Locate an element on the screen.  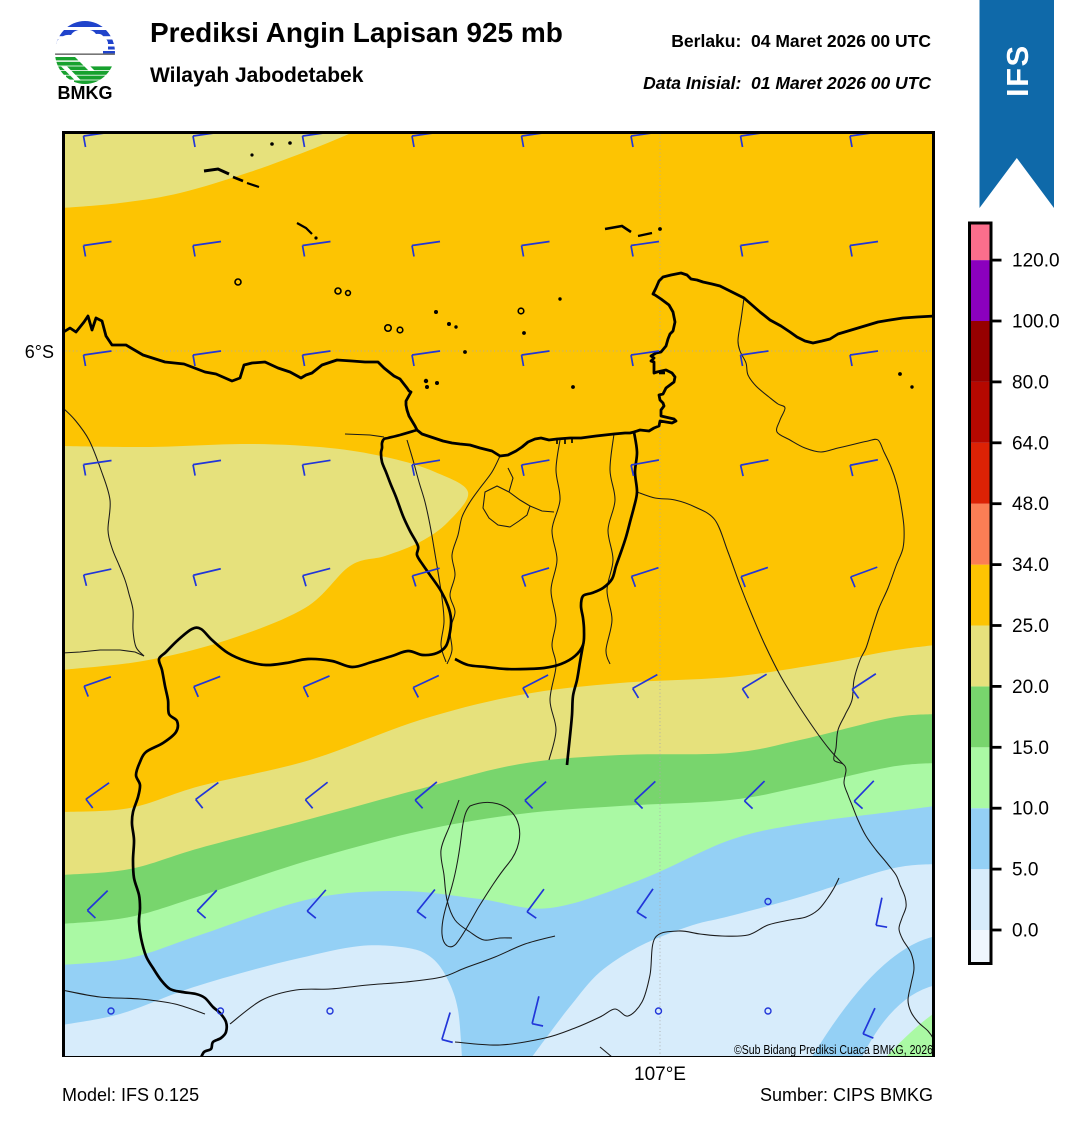
svg-text: 48.0 is located at coordinates (1030, 504).